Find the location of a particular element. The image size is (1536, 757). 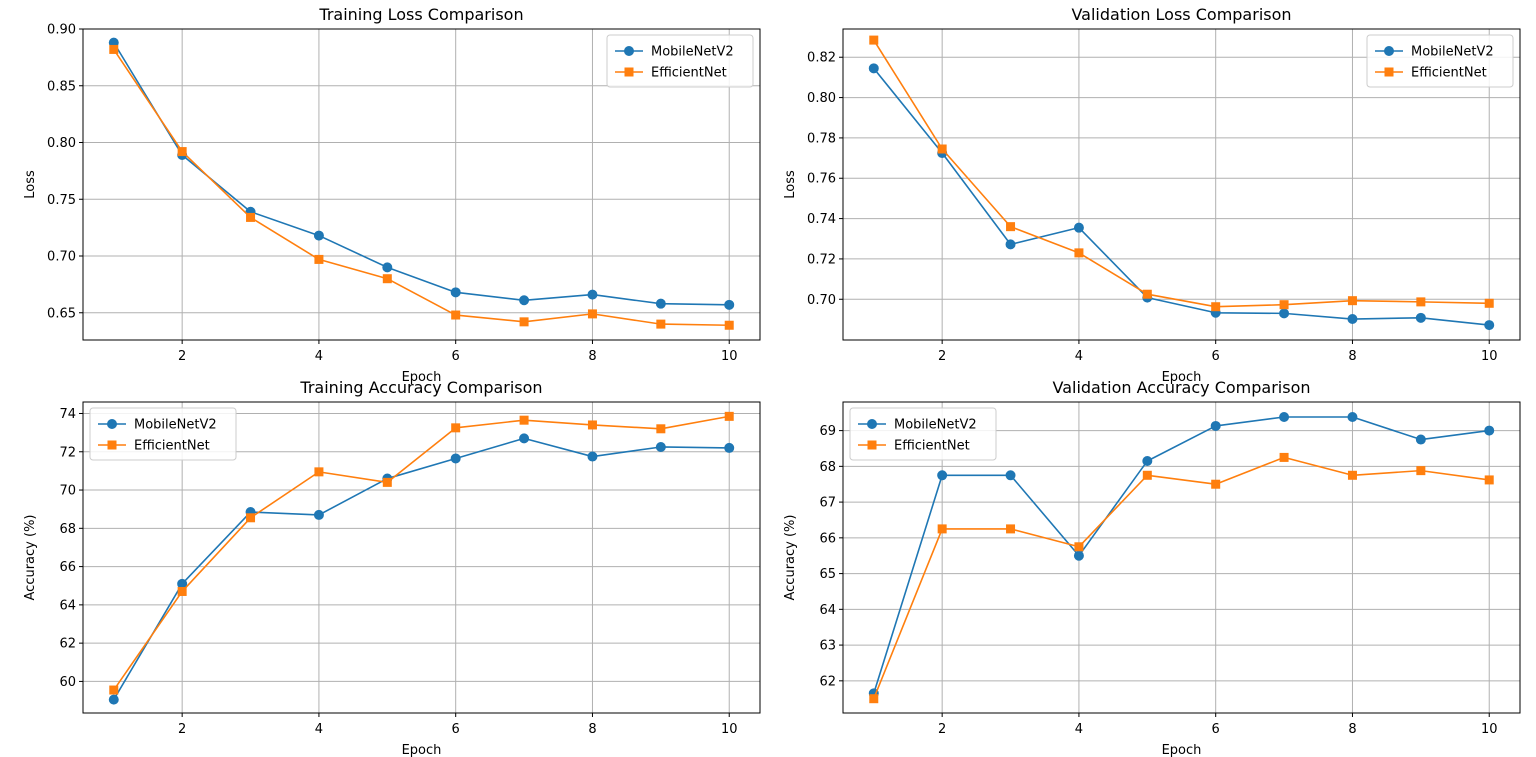

y-tick-label: 67 is located at coordinates (827, 503).